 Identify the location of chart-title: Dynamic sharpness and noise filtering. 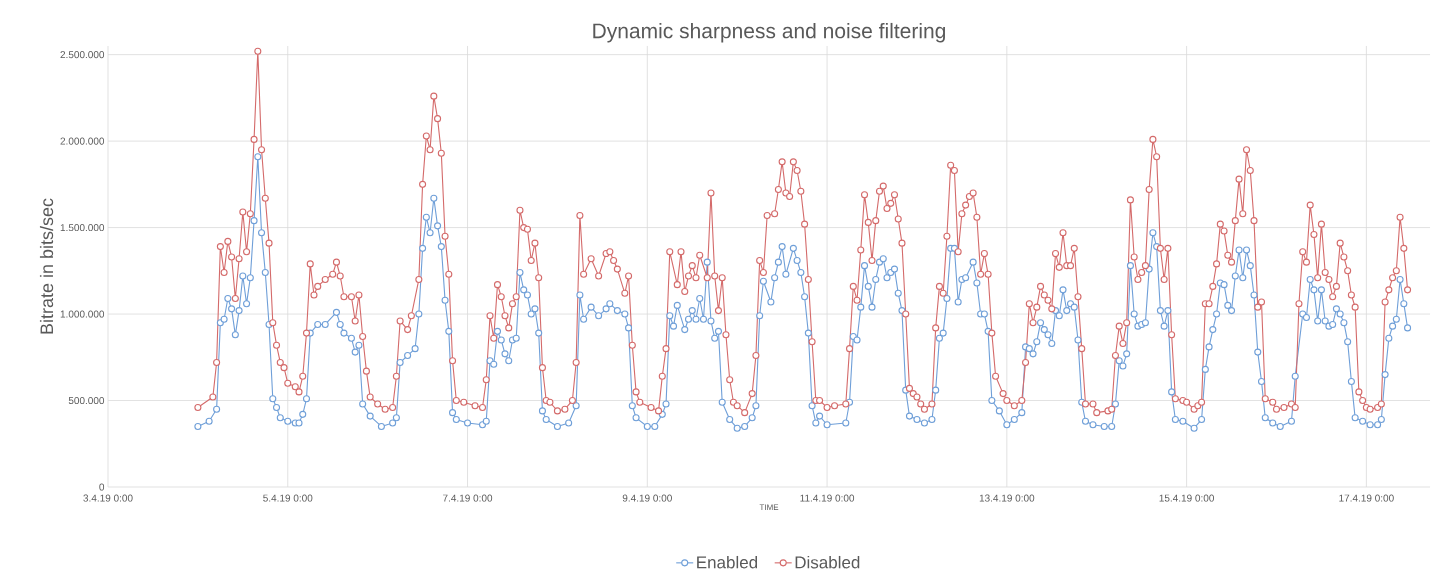
(769, 32).